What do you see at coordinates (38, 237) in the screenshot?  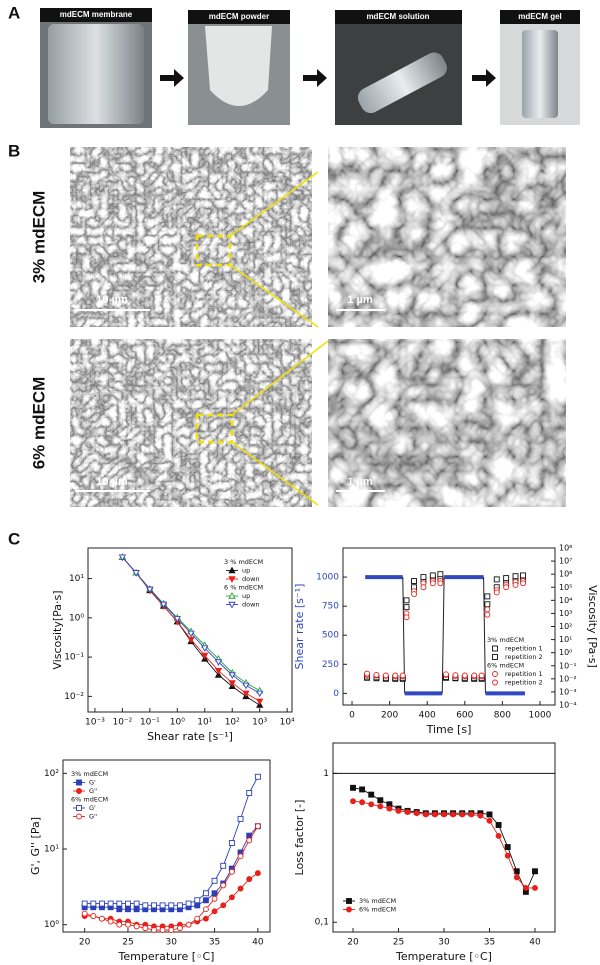 I see `row-label: 3% mdECM` at bounding box center [38, 237].